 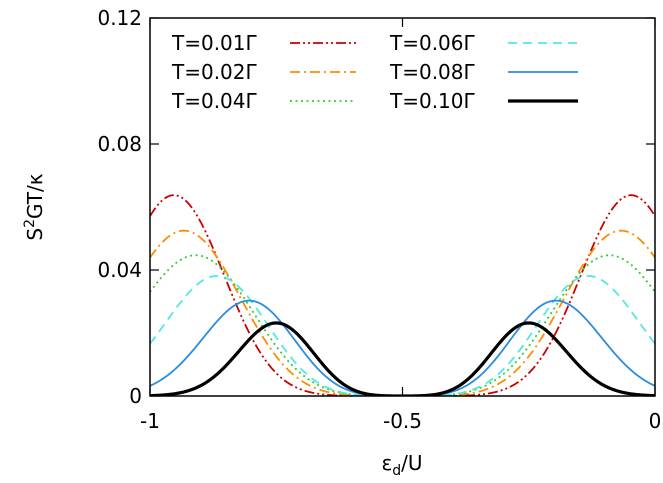 I want to click on x-axis-label-rest: /U, so click(x=411, y=463).